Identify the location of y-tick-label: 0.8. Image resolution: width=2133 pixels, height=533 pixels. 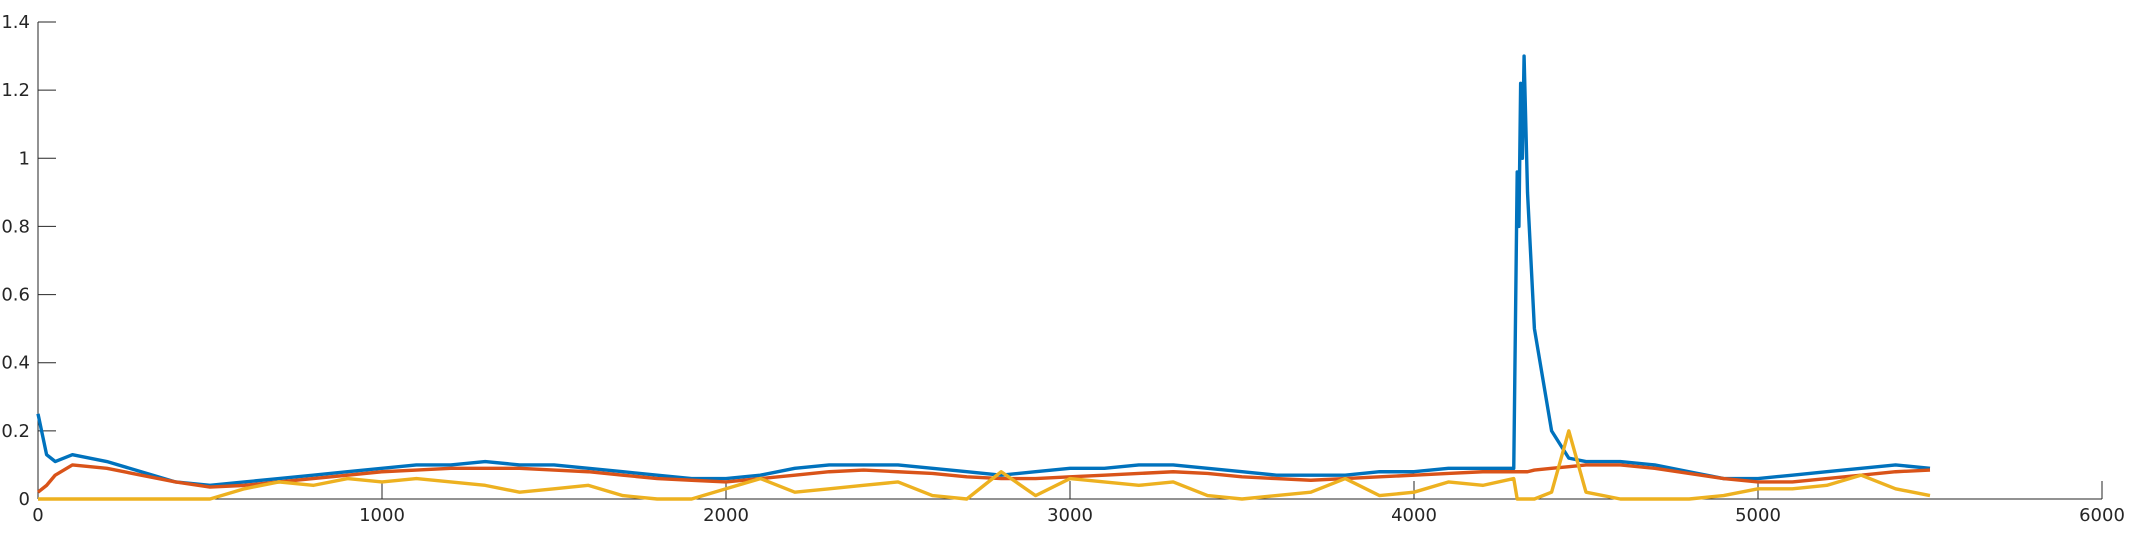
(15, 226).